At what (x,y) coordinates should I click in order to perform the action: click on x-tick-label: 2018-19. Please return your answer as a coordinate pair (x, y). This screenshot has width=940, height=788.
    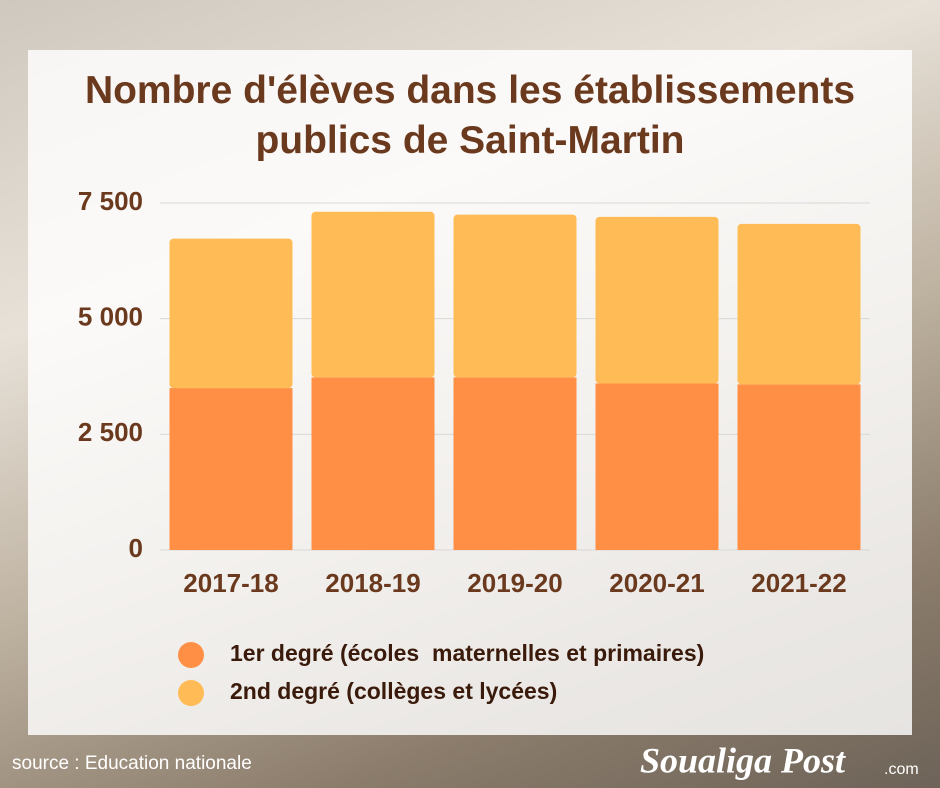
    Looking at the image, I should click on (372, 583).